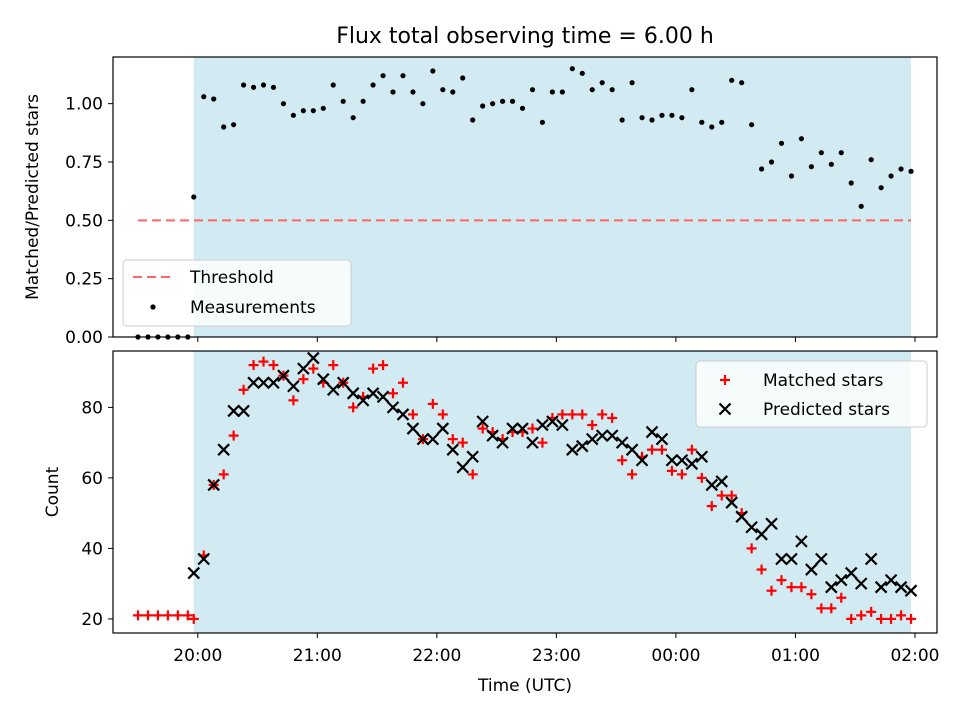 The image size is (960, 720). I want to click on legend-matched-label: Matched stars, so click(823, 381).